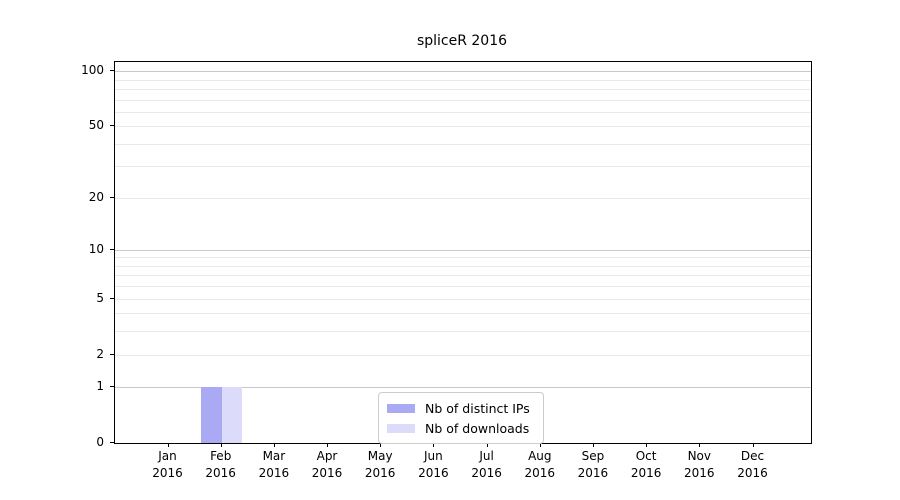  I want to click on x-tick-label-apr: Apr 2016, so click(327, 464).